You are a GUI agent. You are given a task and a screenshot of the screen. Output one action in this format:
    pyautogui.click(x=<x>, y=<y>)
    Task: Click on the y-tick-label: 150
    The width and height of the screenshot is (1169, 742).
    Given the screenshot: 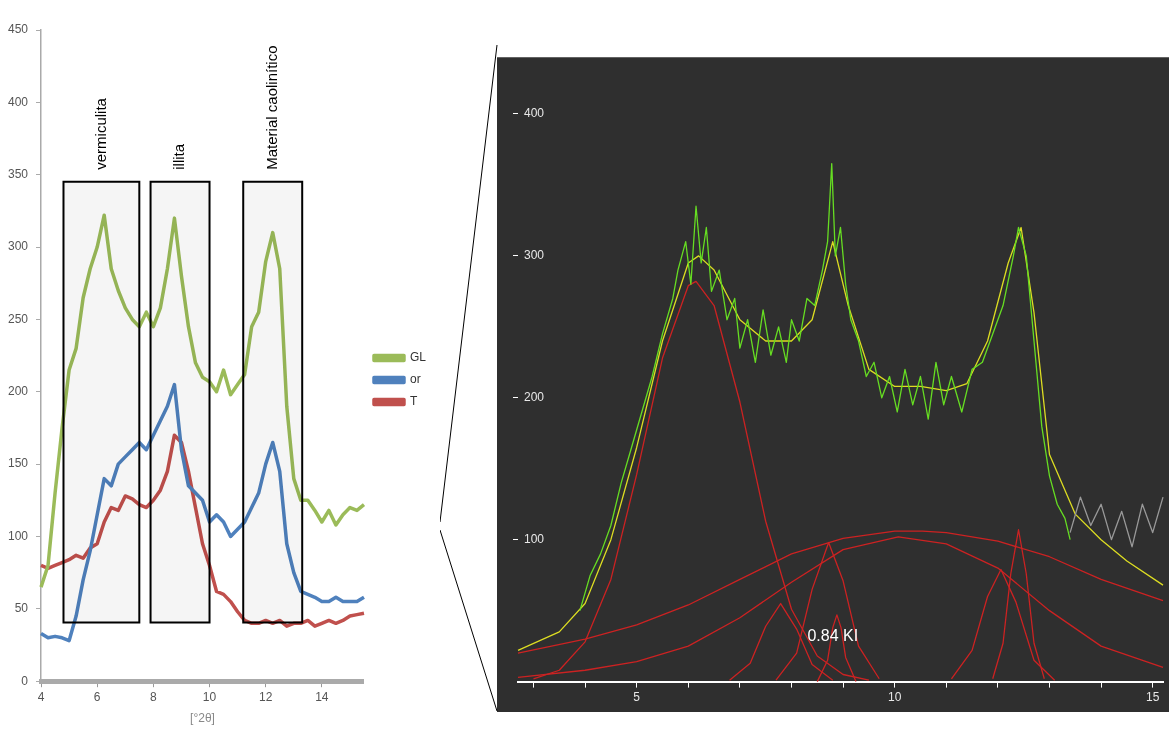 What is the action you would take?
    pyautogui.click(x=18, y=463)
    